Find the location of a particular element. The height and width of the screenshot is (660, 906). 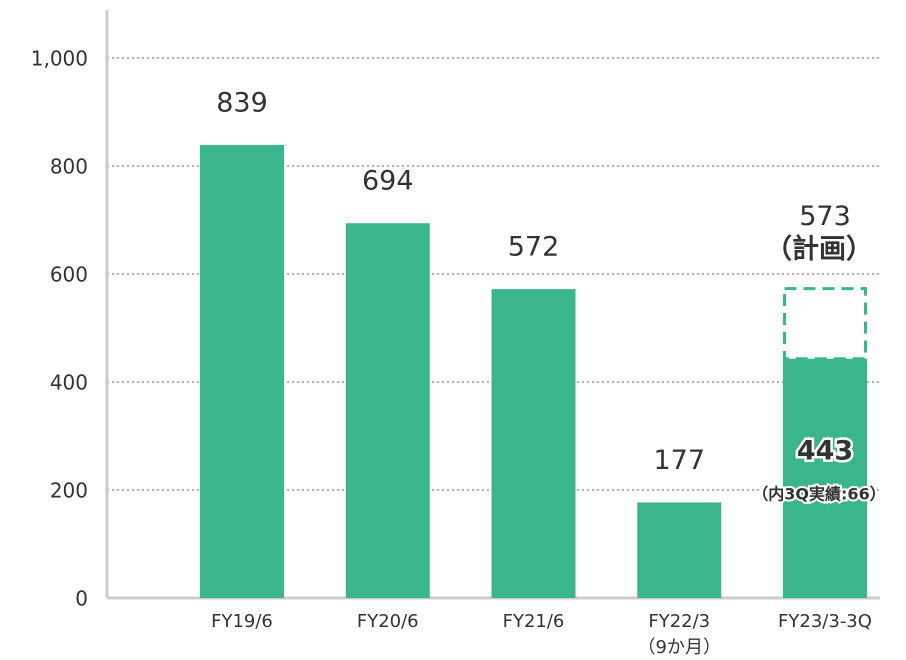

x-tick-label: FY23/3-3Q is located at coordinates (825, 621).